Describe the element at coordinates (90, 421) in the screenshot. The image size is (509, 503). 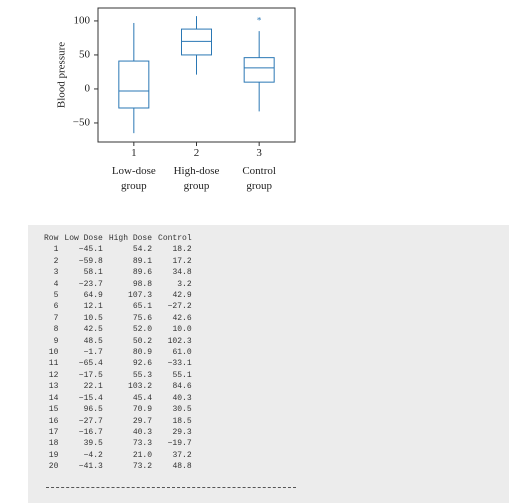
I see `table-cell: −27.7` at that location.